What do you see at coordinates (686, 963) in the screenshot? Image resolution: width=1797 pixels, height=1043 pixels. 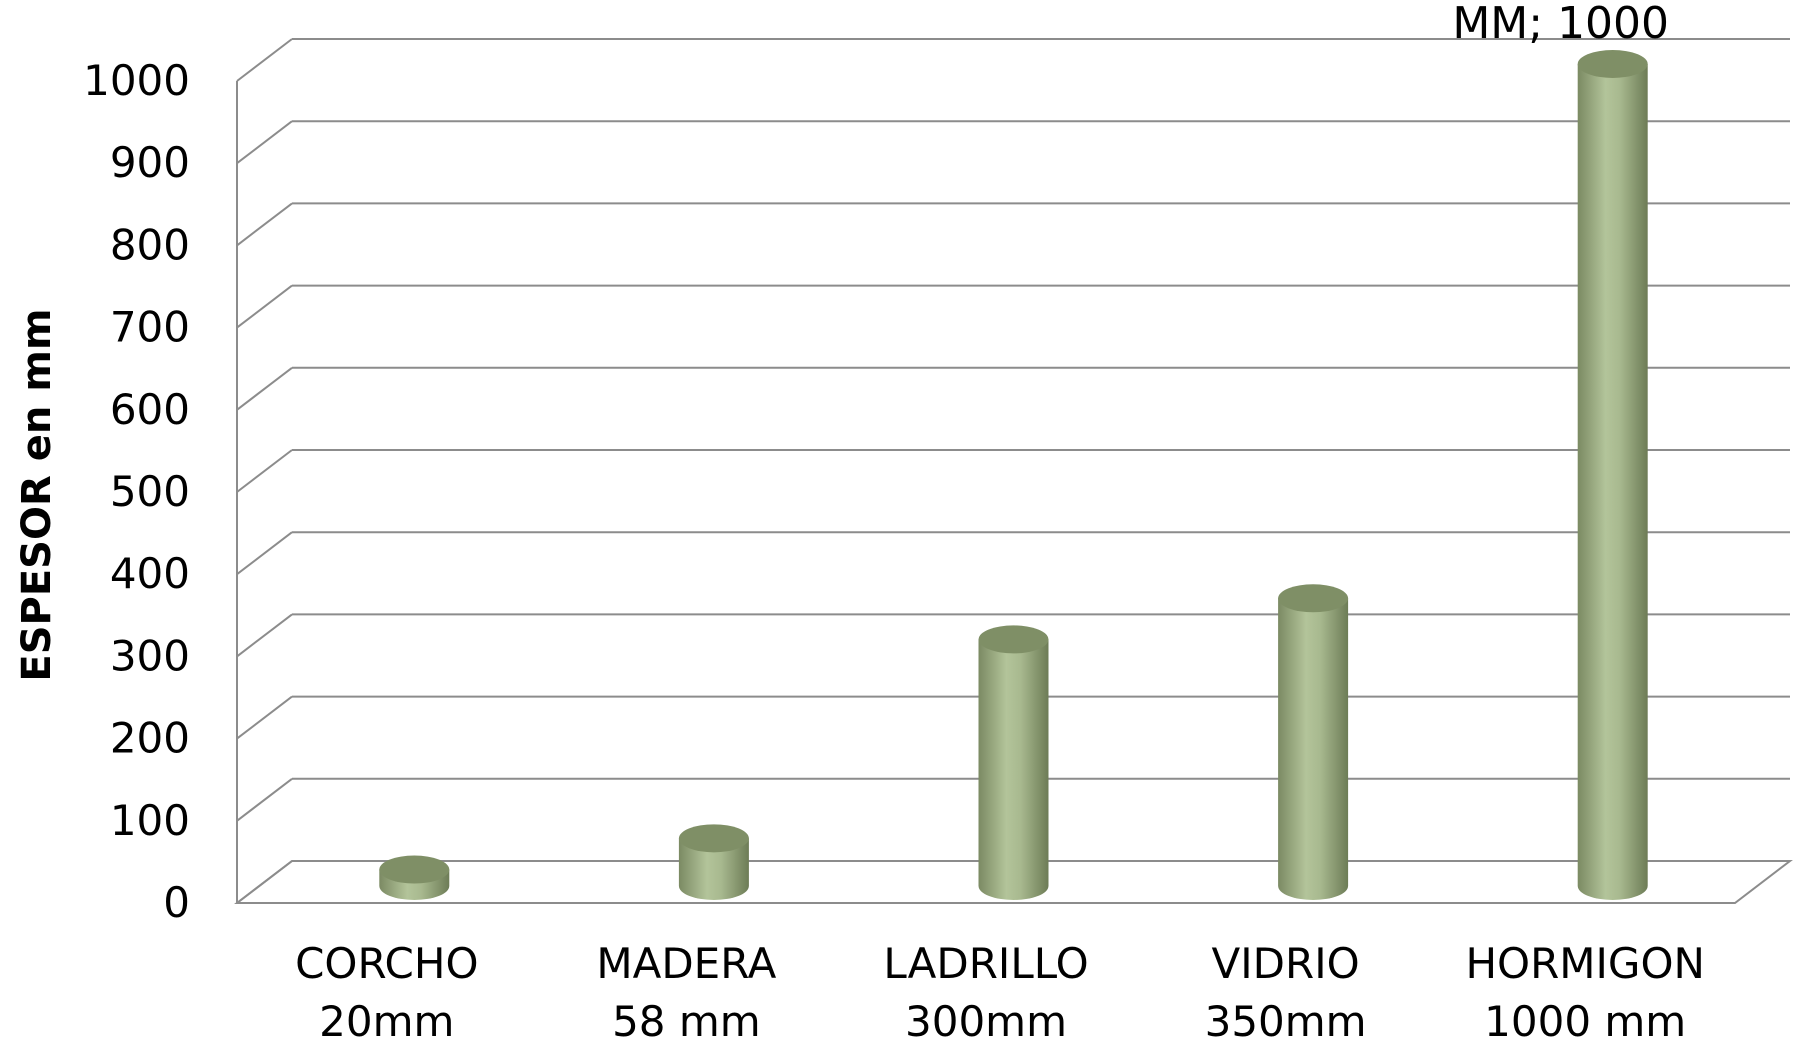 I see `x-tick-label: MADERA` at bounding box center [686, 963].